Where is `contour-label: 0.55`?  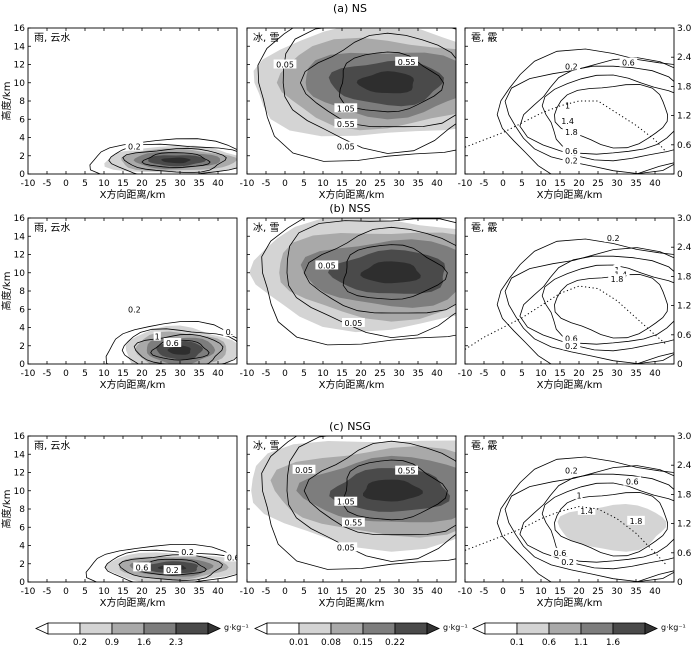
contour-label: 0.55 is located at coordinates (346, 124).